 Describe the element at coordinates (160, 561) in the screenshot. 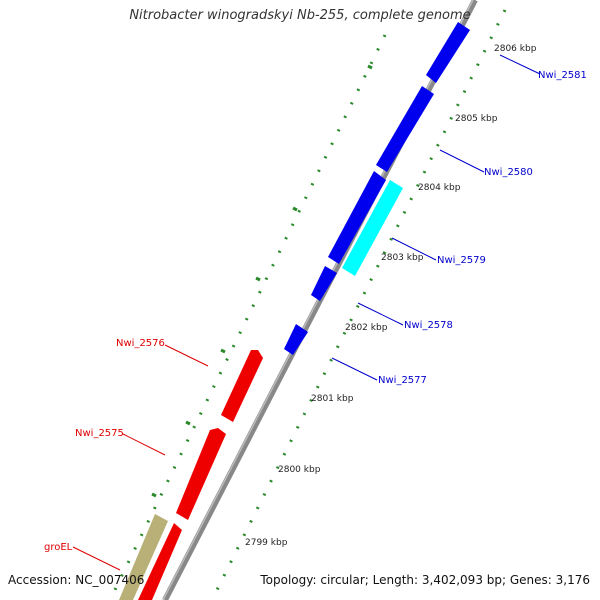

I see `gene-red-lower` at that location.